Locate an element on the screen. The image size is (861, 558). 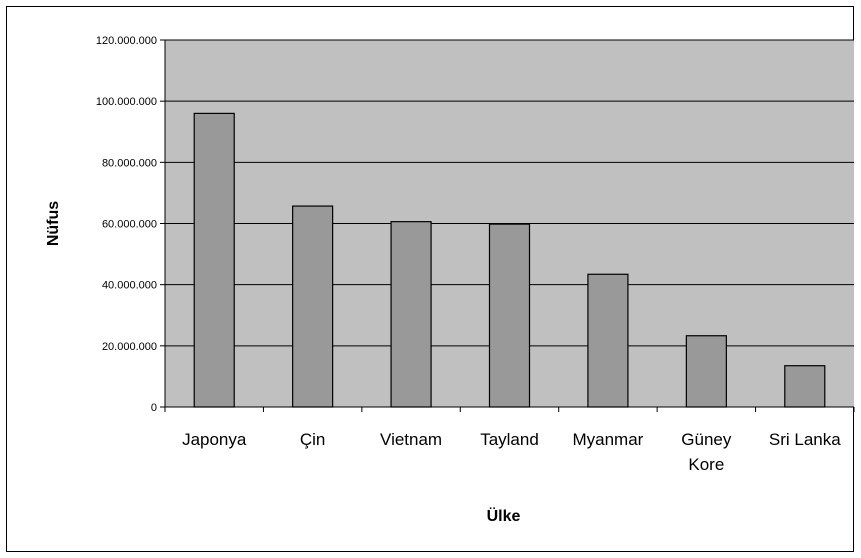
y-tick-label: 20.000.000 is located at coordinates (129, 347).